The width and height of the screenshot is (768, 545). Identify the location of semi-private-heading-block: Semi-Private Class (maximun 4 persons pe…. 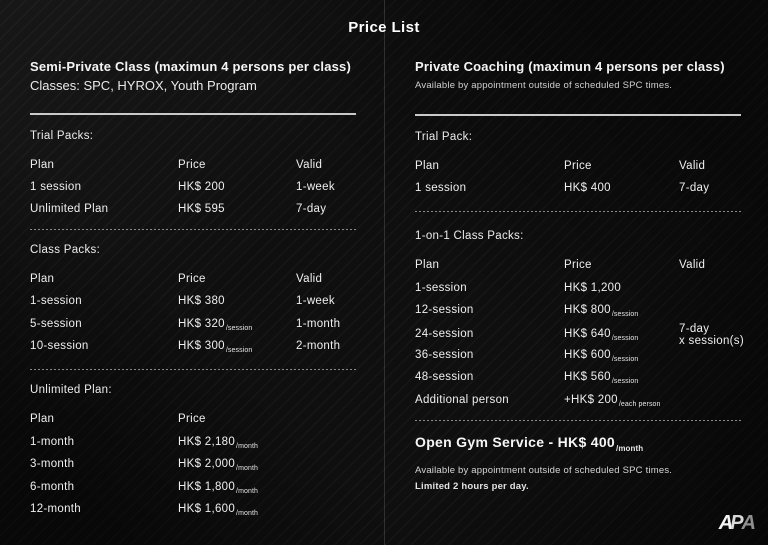
(197, 47).